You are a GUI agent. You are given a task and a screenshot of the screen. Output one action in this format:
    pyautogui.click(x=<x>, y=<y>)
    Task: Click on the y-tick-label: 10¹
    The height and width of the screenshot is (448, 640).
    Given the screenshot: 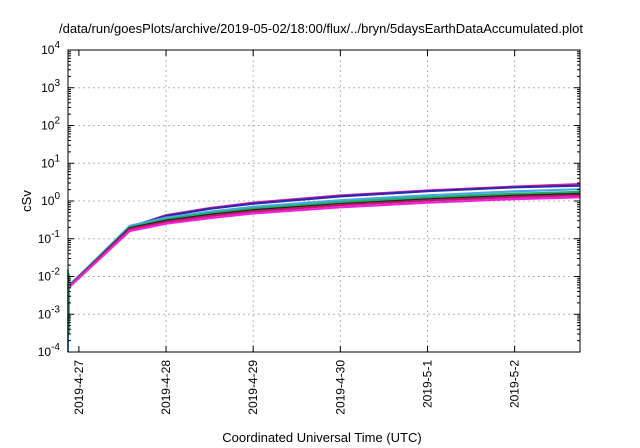 What is the action you would take?
    pyautogui.click(x=50, y=161)
    